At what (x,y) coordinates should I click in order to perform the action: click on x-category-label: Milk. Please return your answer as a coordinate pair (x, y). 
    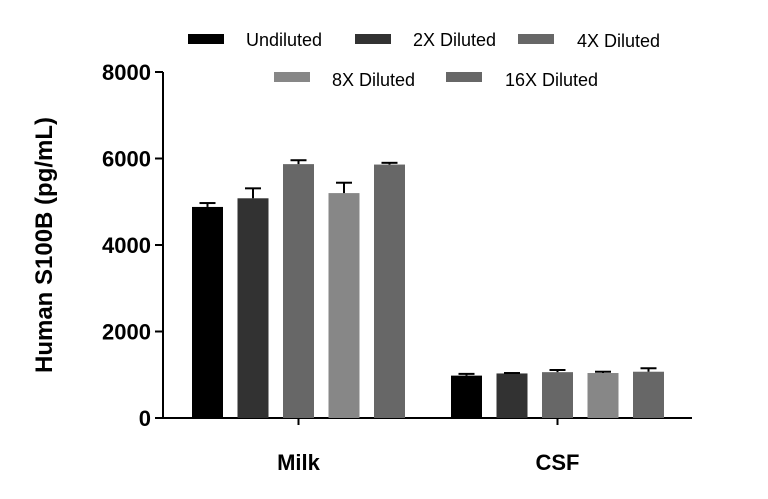
    Looking at the image, I should click on (299, 462).